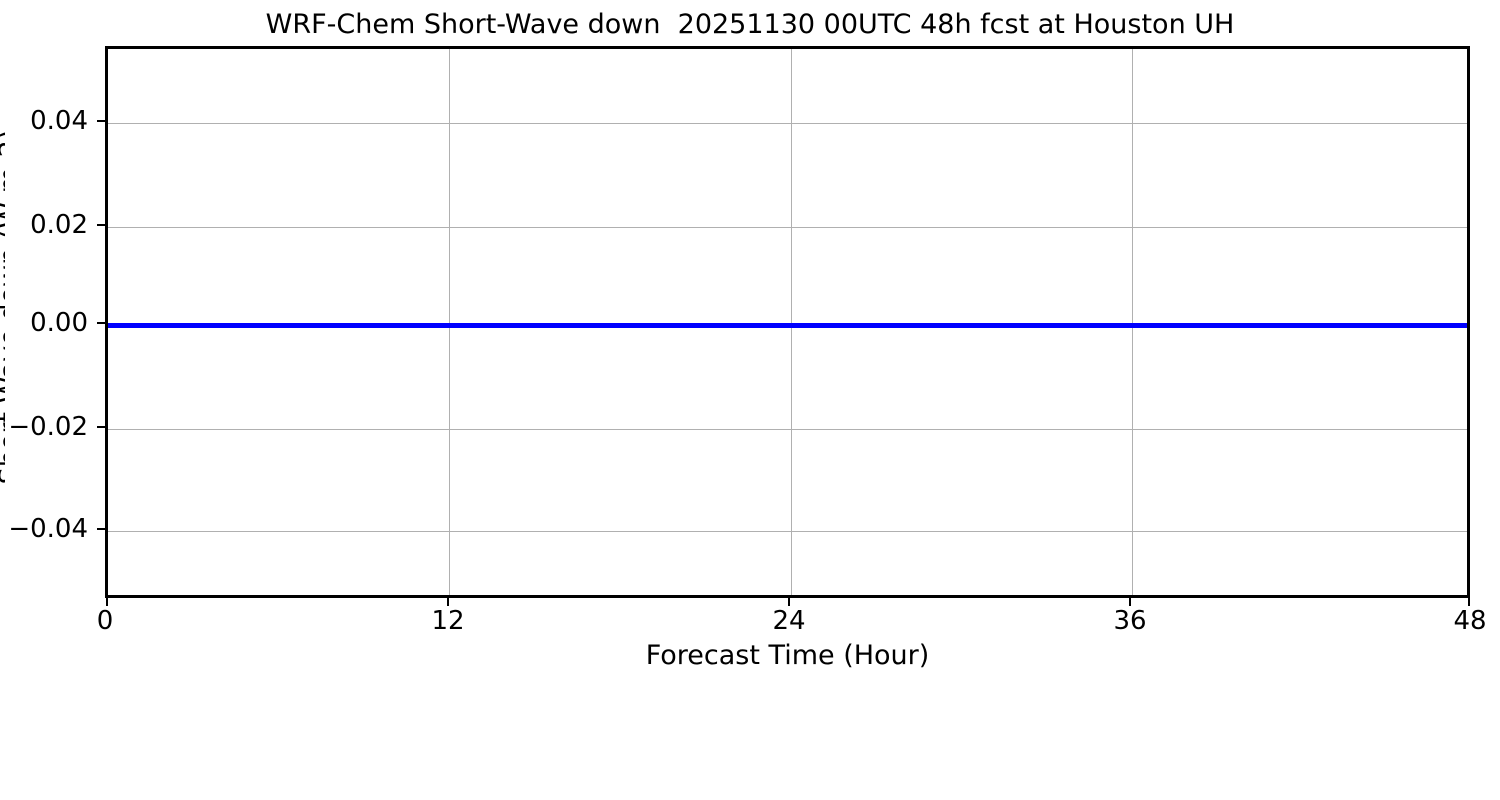 Image resolution: width=1500 pixels, height=800 pixels. I want to click on ytick-mark-0.00, so click(101, 323).